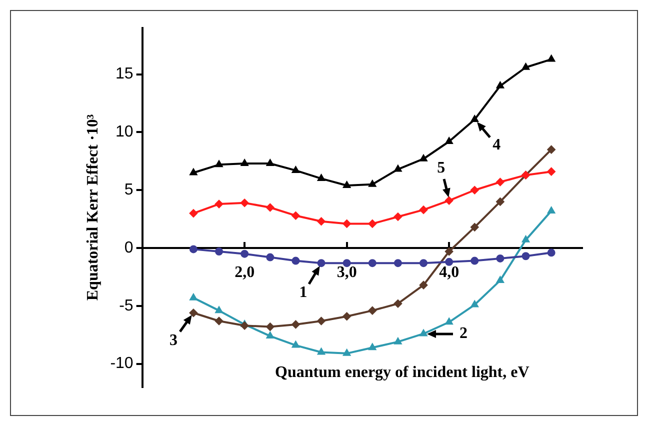 The height and width of the screenshot is (427, 650). Describe the element at coordinates (125, 74) in the screenshot. I see `y-tick-label: 15` at that location.